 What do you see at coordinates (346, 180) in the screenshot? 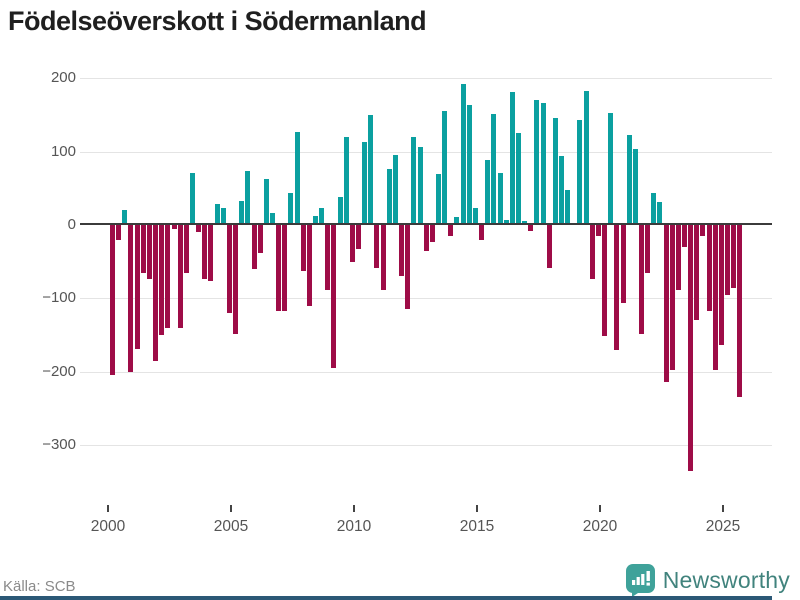
I see `bar-2009-q3` at bounding box center [346, 180].